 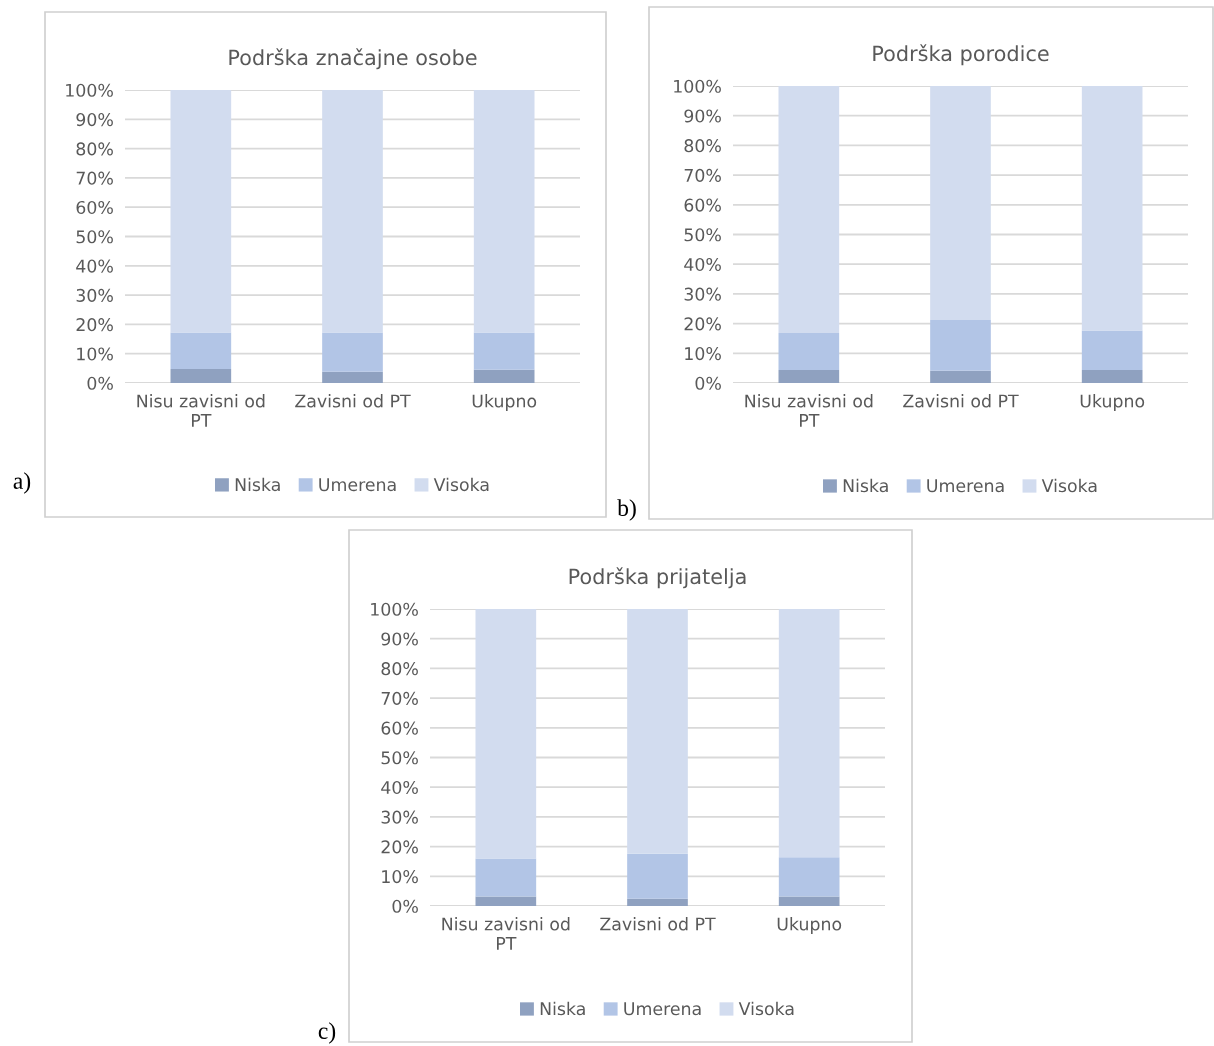 What do you see at coordinates (657, 578) in the screenshot?
I see `chart-title: Podrška prijatelja` at bounding box center [657, 578].